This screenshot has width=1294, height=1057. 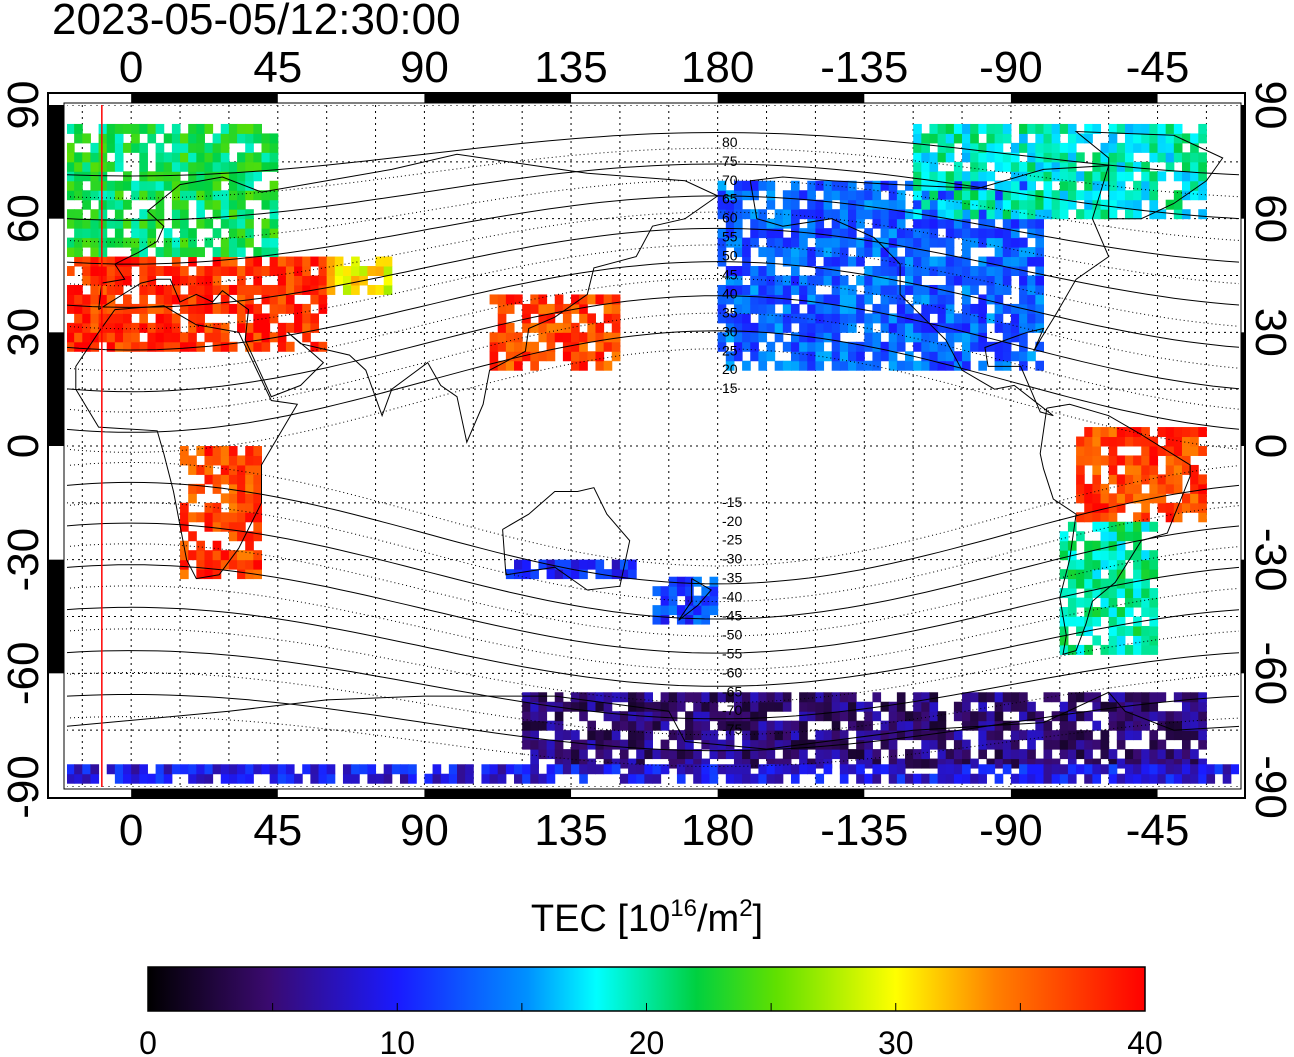 What do you see at coordinates (732, 540) in the screenshot?
I see `contour-label: -25` at bounding box center [732, 540].